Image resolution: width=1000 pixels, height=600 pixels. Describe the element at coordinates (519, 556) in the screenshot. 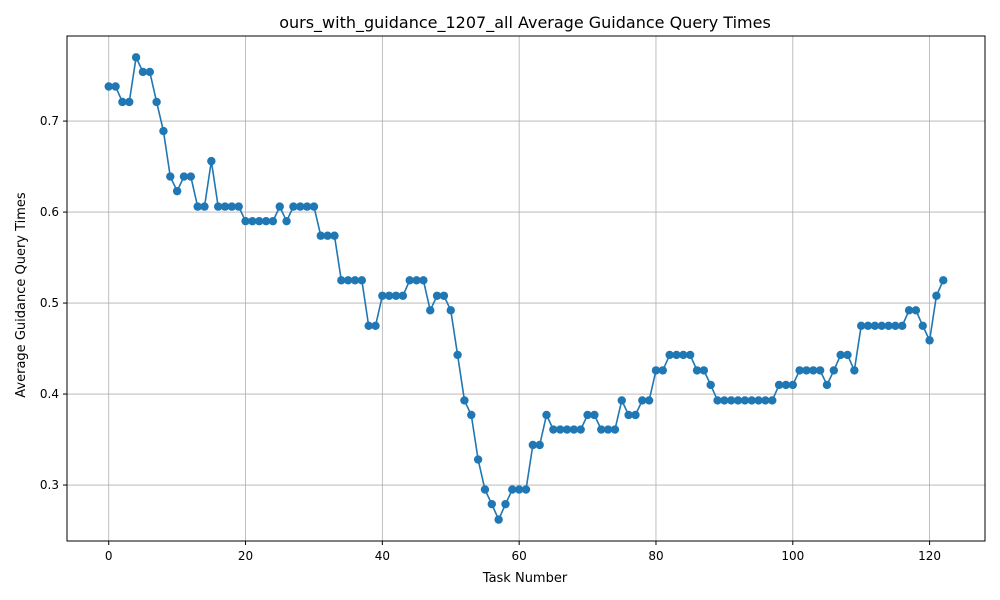

I see `x-tick-label: 60` at that location.